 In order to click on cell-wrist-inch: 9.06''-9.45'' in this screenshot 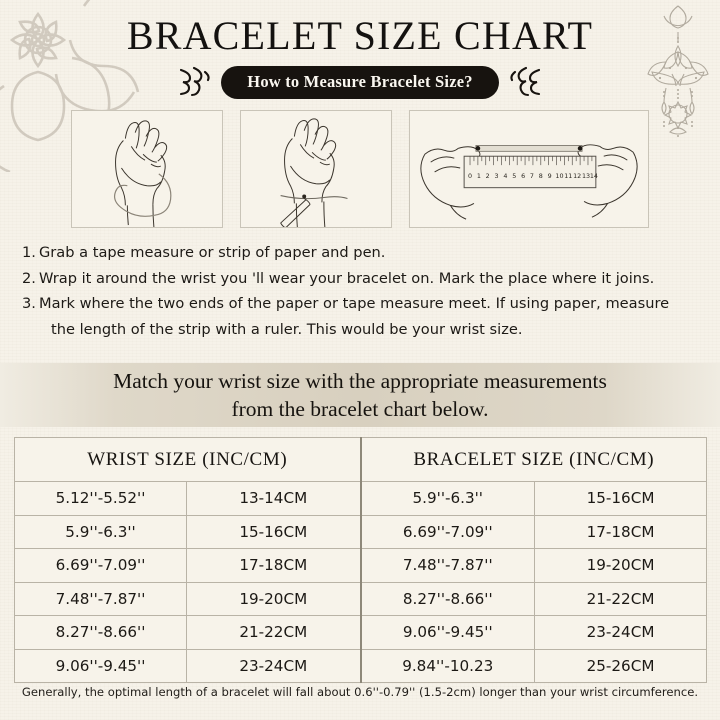, I will do `click(100, 665)`.